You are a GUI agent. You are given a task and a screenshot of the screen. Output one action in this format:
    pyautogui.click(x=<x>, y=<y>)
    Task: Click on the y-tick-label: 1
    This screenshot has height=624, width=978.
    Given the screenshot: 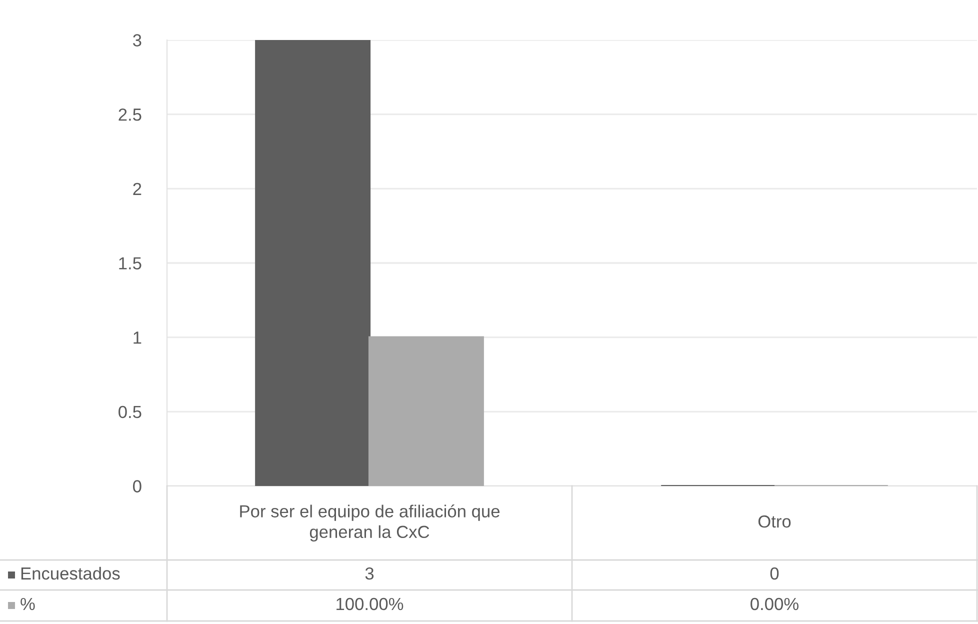 What is the action you would take?
    pyautogui.click(x=138, y=338)
    